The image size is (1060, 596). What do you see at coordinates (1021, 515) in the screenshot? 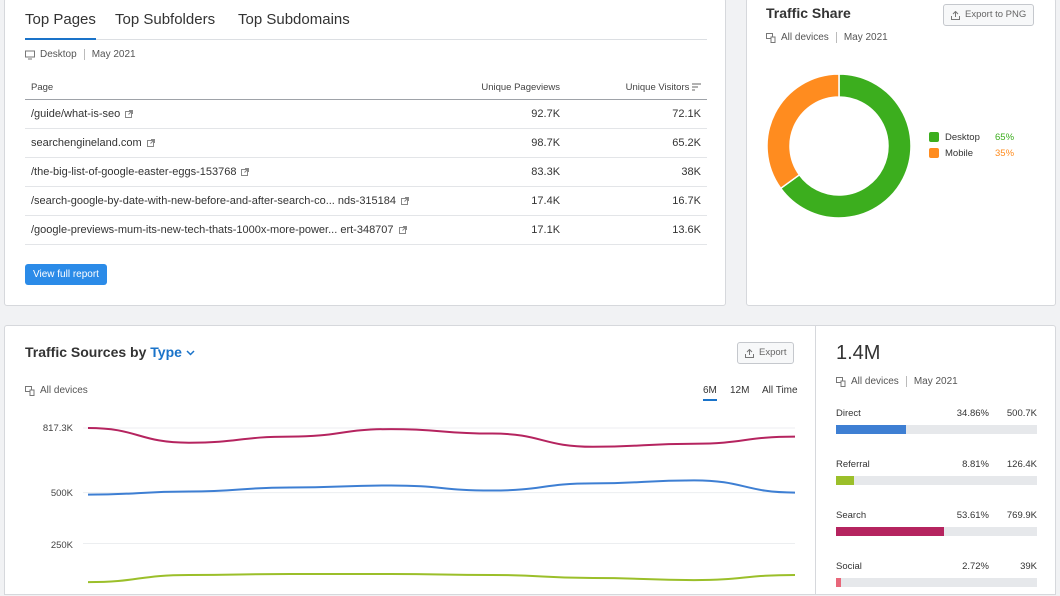
I see `source-value: 769.9K` at bounding box center [1021, 515].